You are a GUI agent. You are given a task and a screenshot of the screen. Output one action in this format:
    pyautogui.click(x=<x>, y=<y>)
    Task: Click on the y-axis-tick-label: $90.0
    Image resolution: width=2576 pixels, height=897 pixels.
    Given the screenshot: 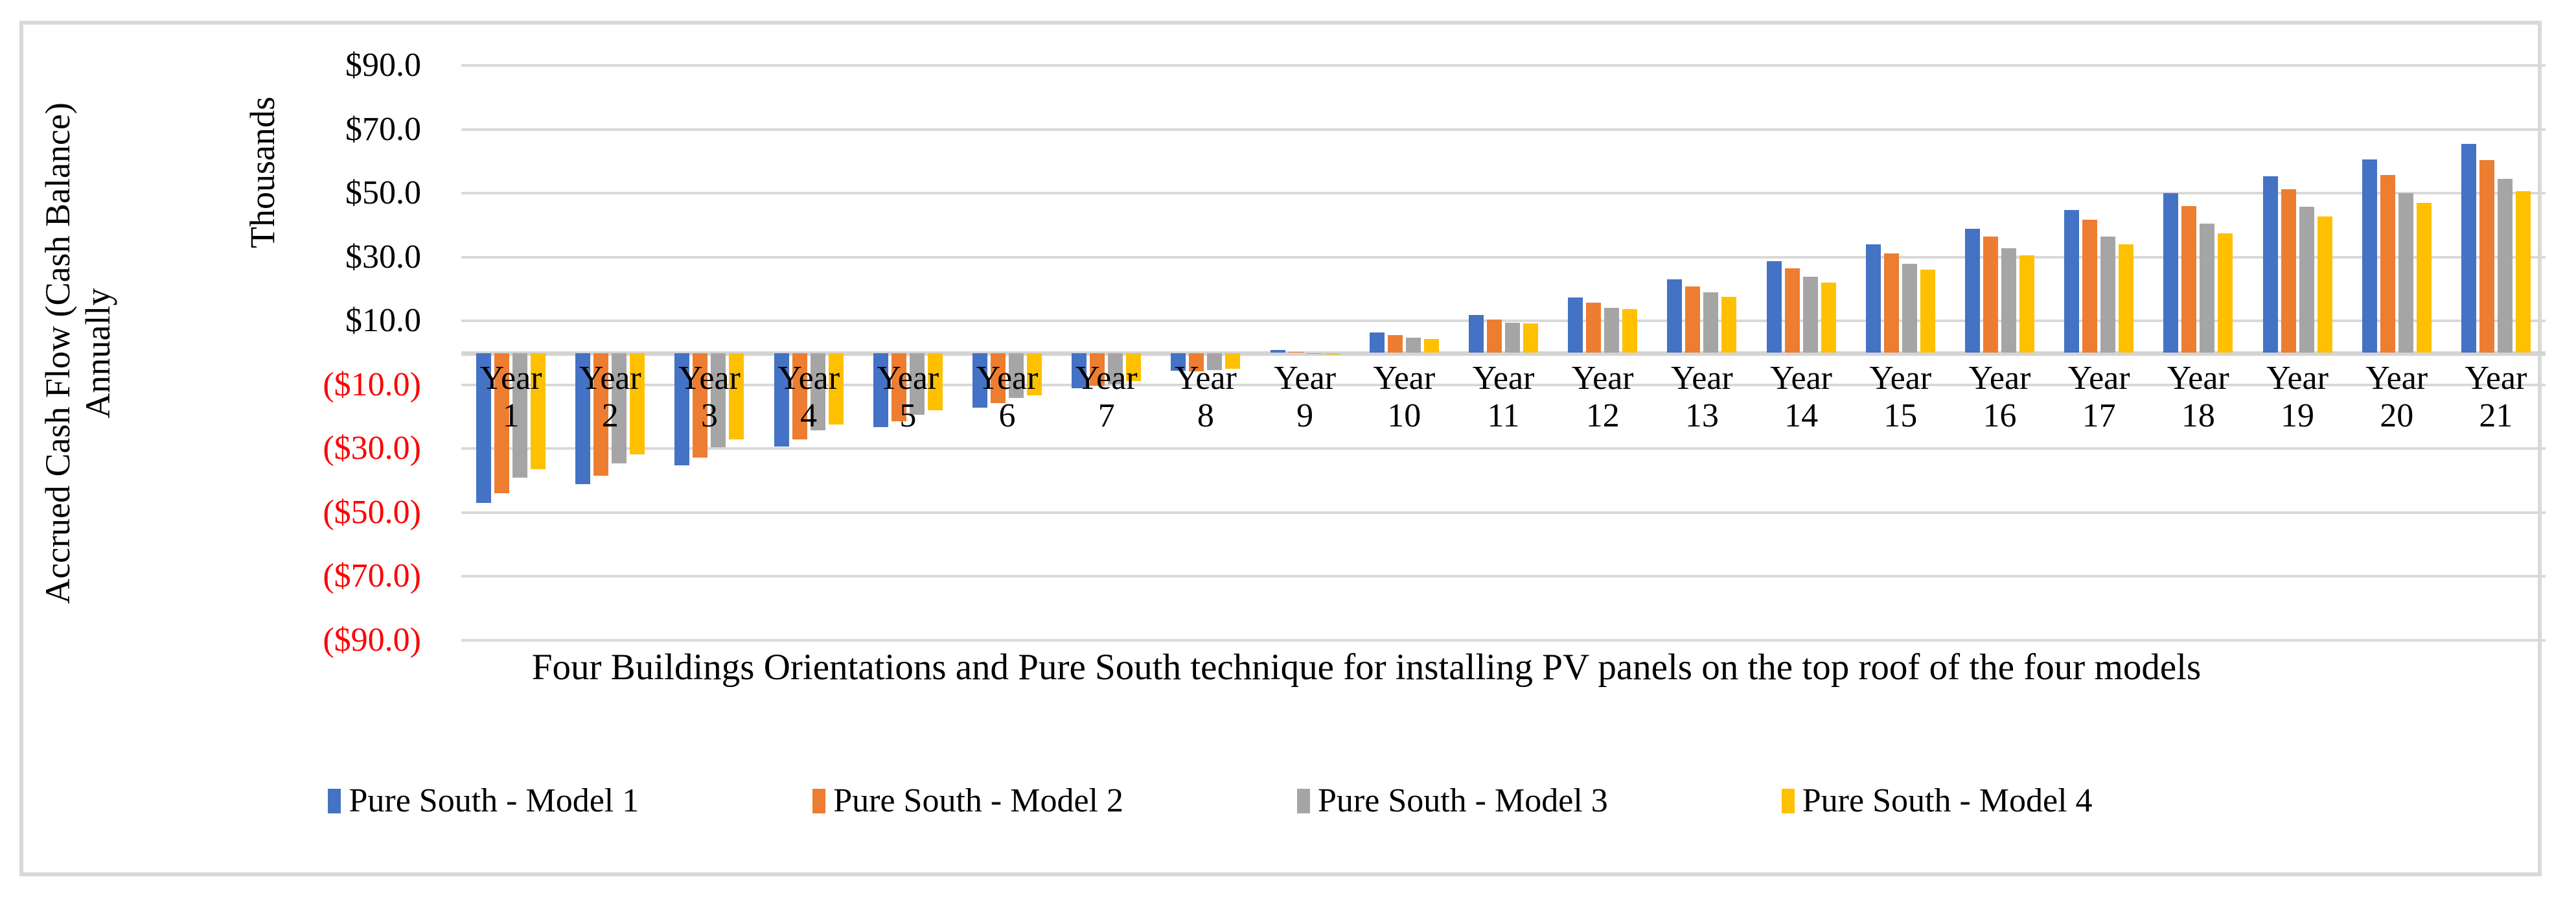 What is the action you would take?
    pyautogui.click(x=383, y=65)
    